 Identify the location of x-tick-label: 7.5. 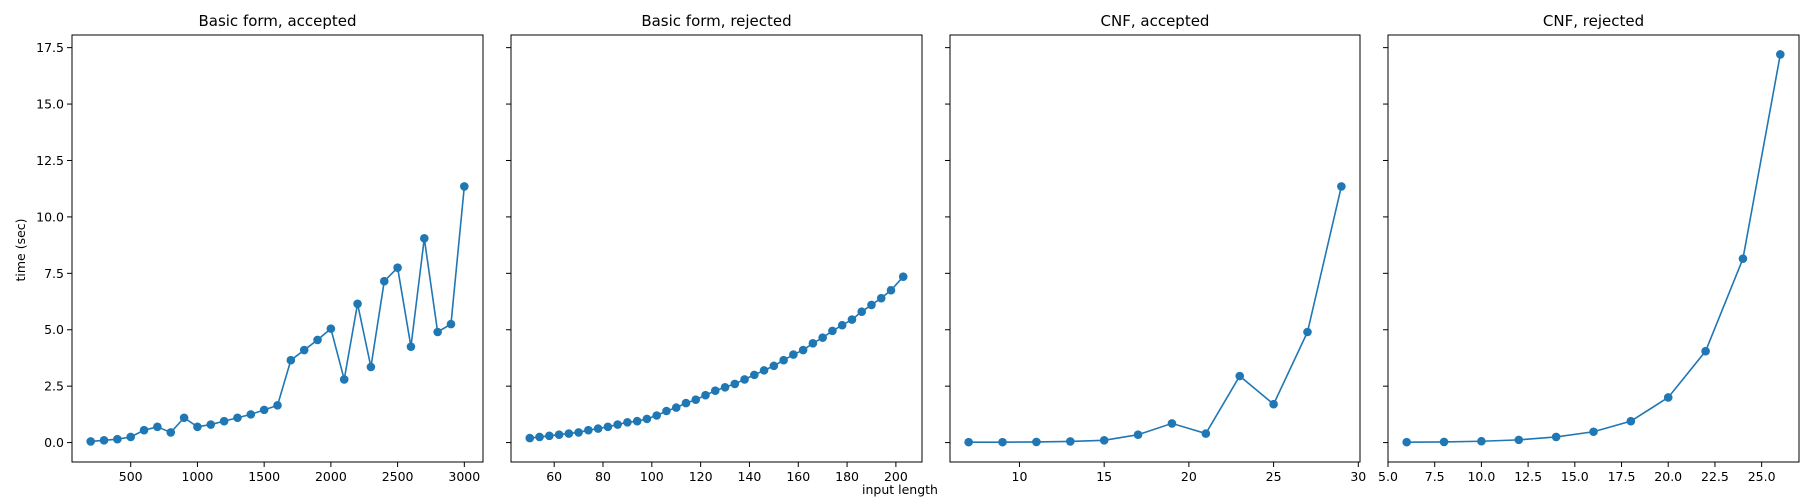
(1435, 476).